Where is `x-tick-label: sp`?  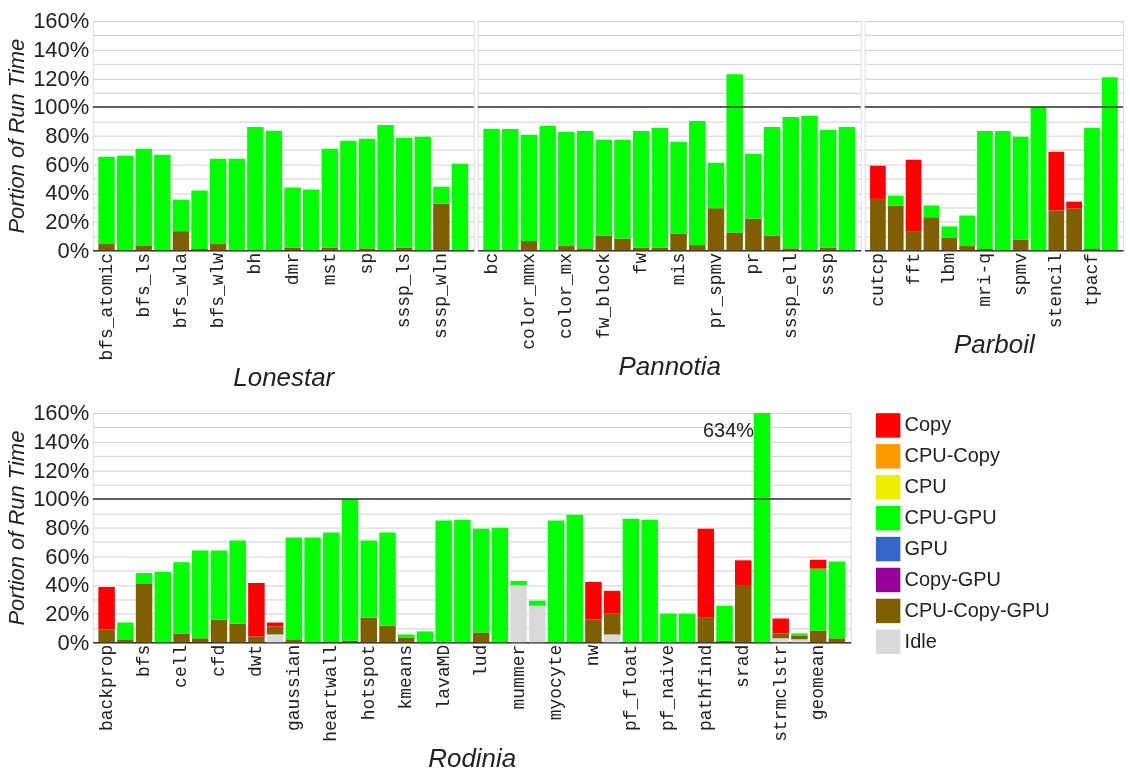
x-tick-label: sp is located at coordinates (366, 263).